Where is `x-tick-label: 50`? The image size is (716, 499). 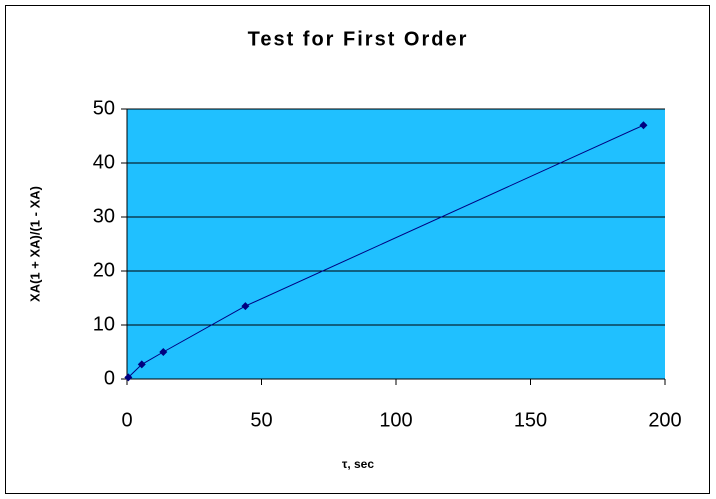 x-tick-label: 50 is located at coordinates (261, 420).